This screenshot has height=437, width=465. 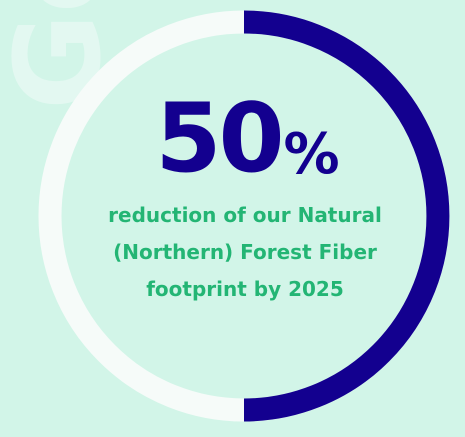 I want to click on stat-value: 50 %, so click(x=247, y=139).